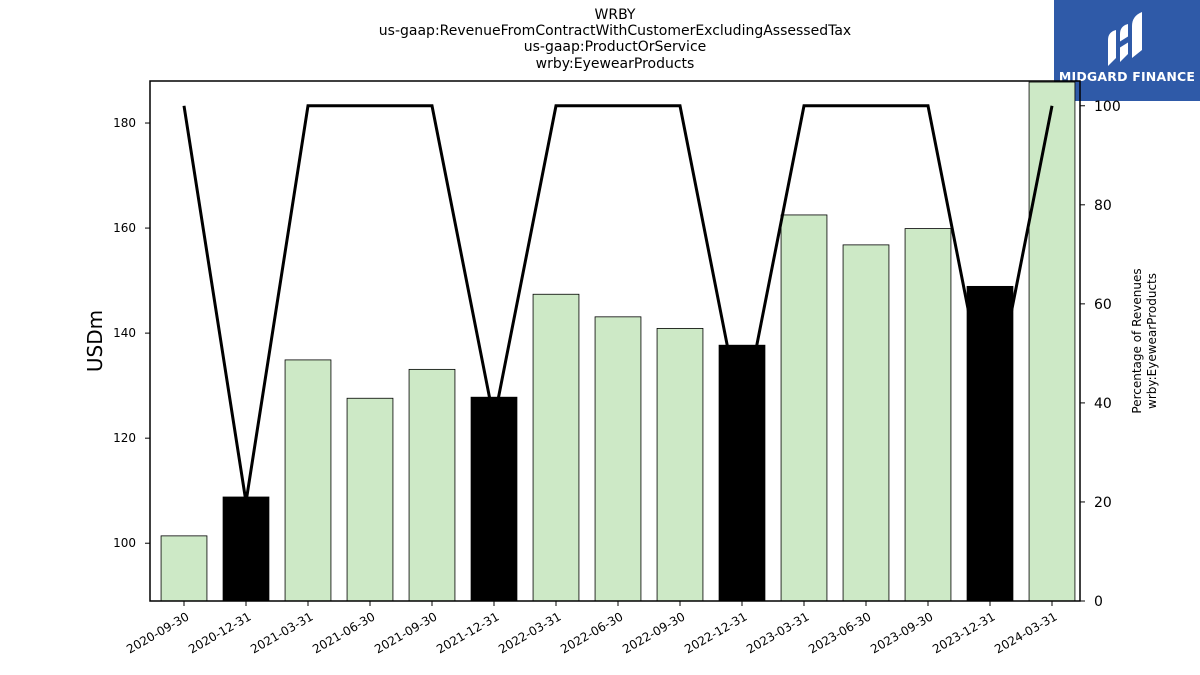  Describe the element at coordinates (653, 632) in the screenshot. I see `x-tick-label: 2022-09-30` at that location.